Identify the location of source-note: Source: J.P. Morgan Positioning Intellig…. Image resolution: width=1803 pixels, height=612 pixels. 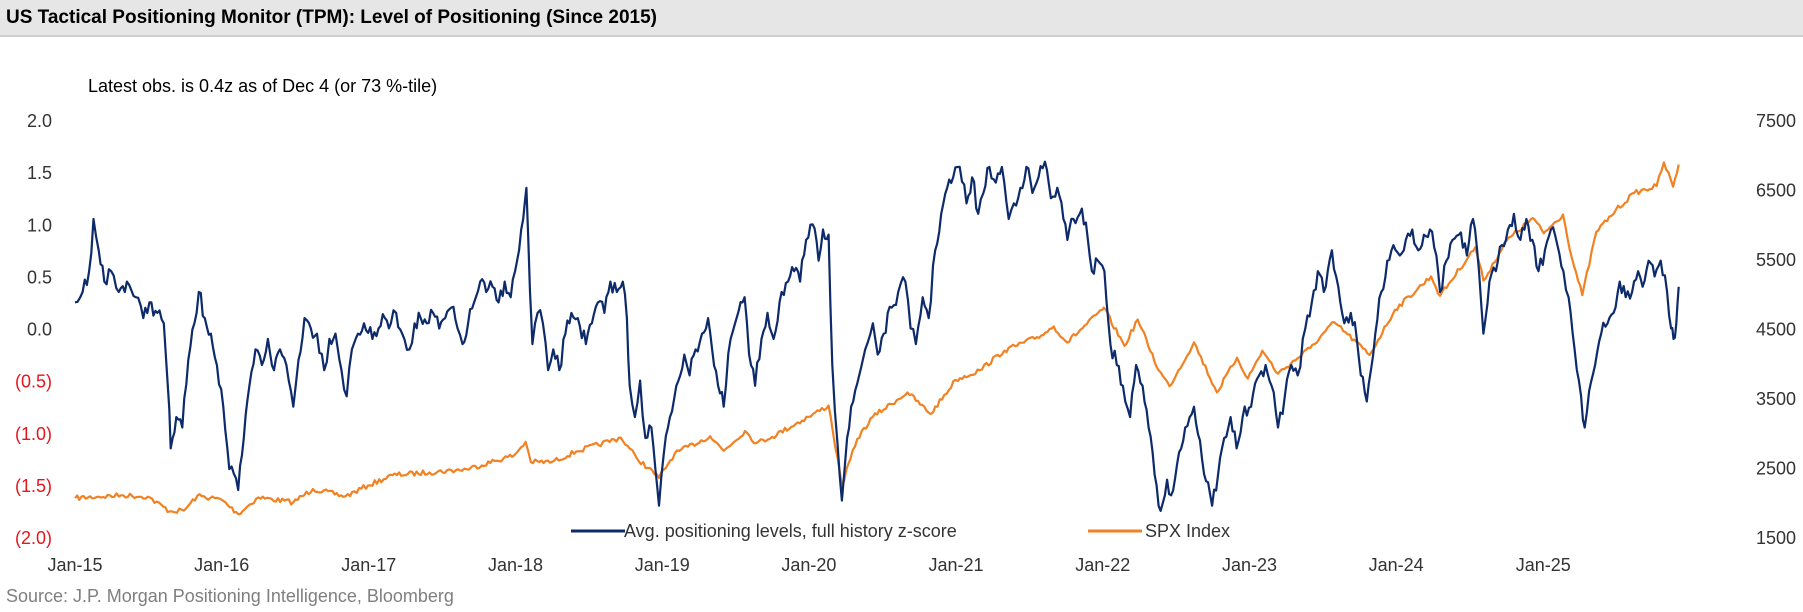
(230, 596).